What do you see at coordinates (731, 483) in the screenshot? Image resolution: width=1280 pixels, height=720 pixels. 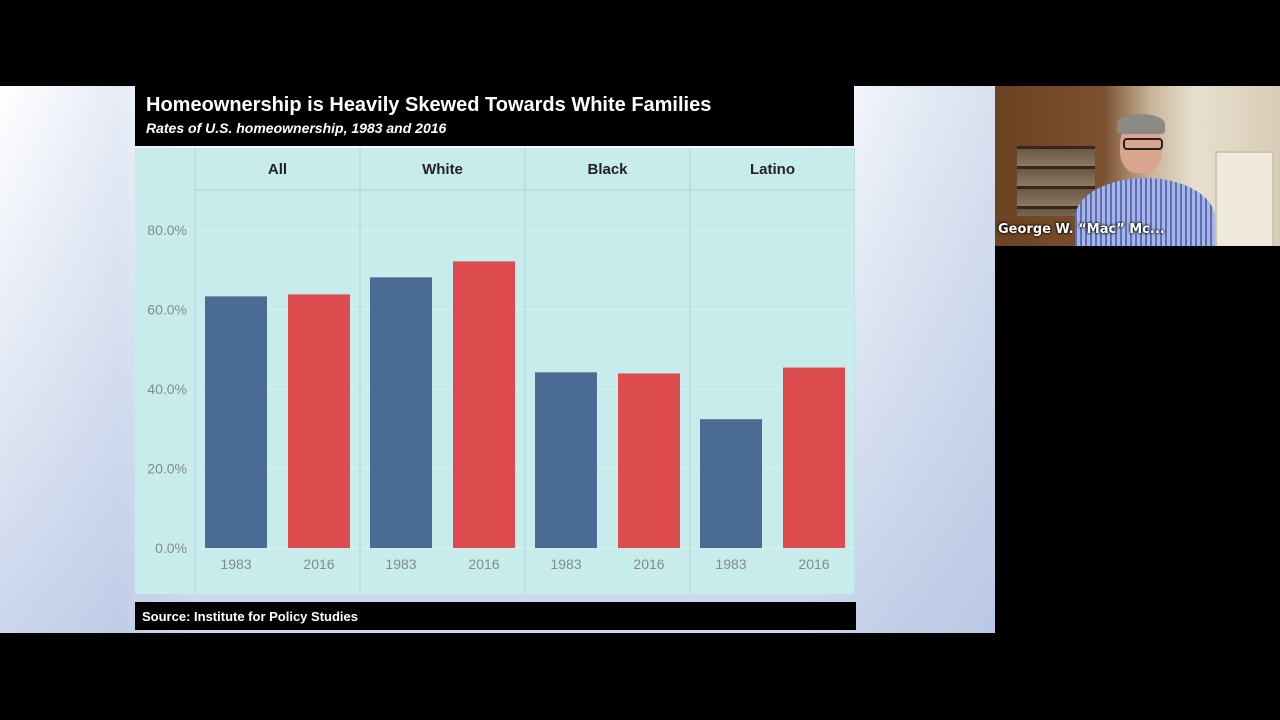 I see `bar-latino-1983` at bounding box center [731, 483].